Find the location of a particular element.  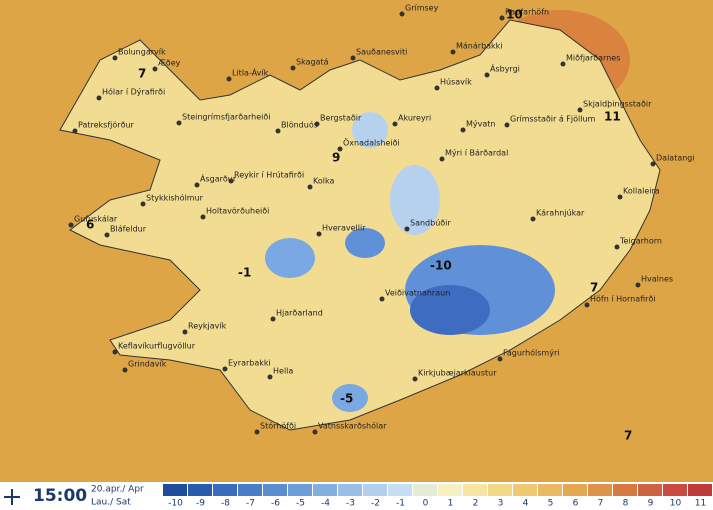

place-label: Hveravellir is located at coordinates (344, 228).